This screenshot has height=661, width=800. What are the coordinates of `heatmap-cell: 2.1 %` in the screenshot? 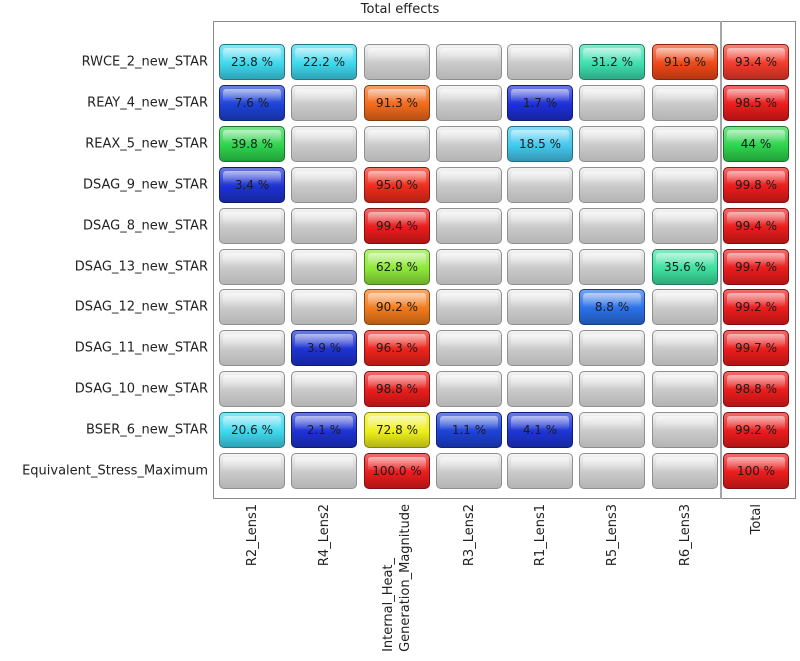 It's located at (324, 430).